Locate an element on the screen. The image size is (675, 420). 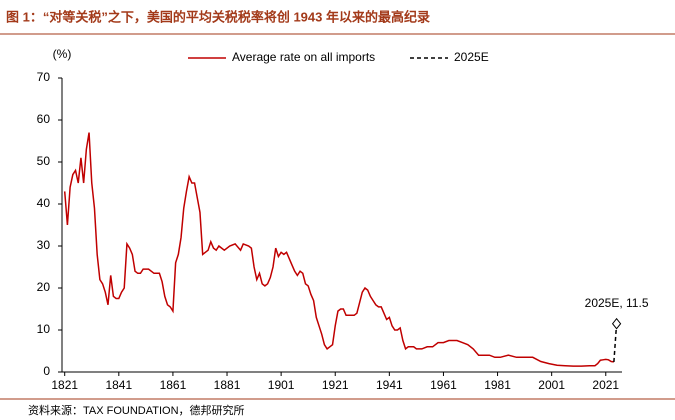
y-tick-label: 0 is located at coordinates (46, 371).